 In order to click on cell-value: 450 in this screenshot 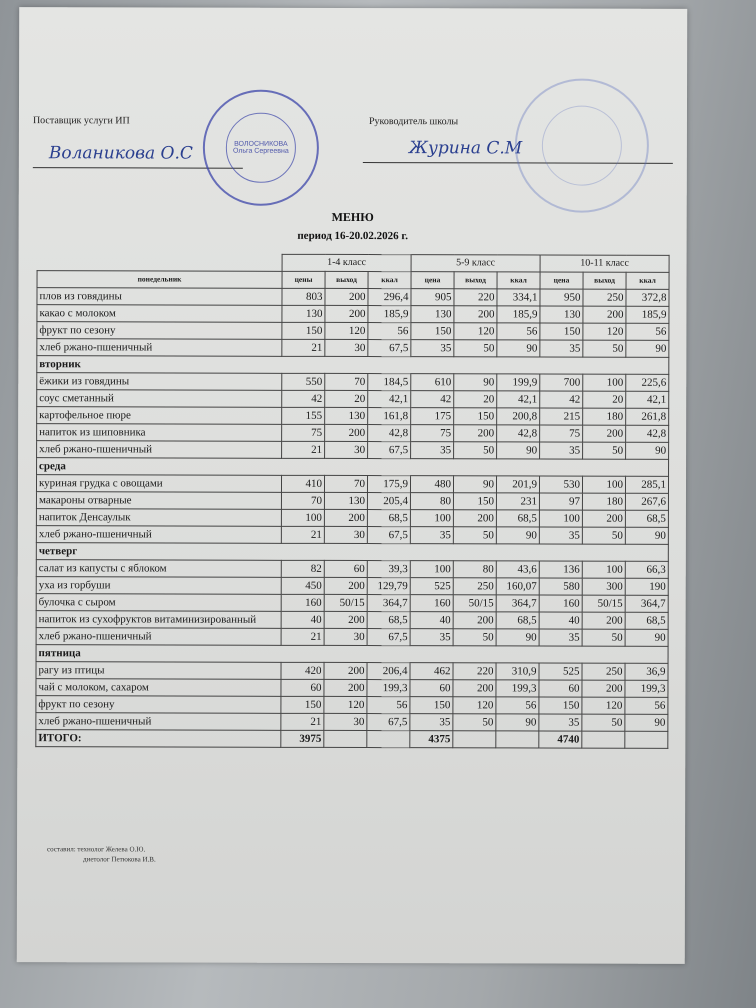, I will do `click(303, 586)`.